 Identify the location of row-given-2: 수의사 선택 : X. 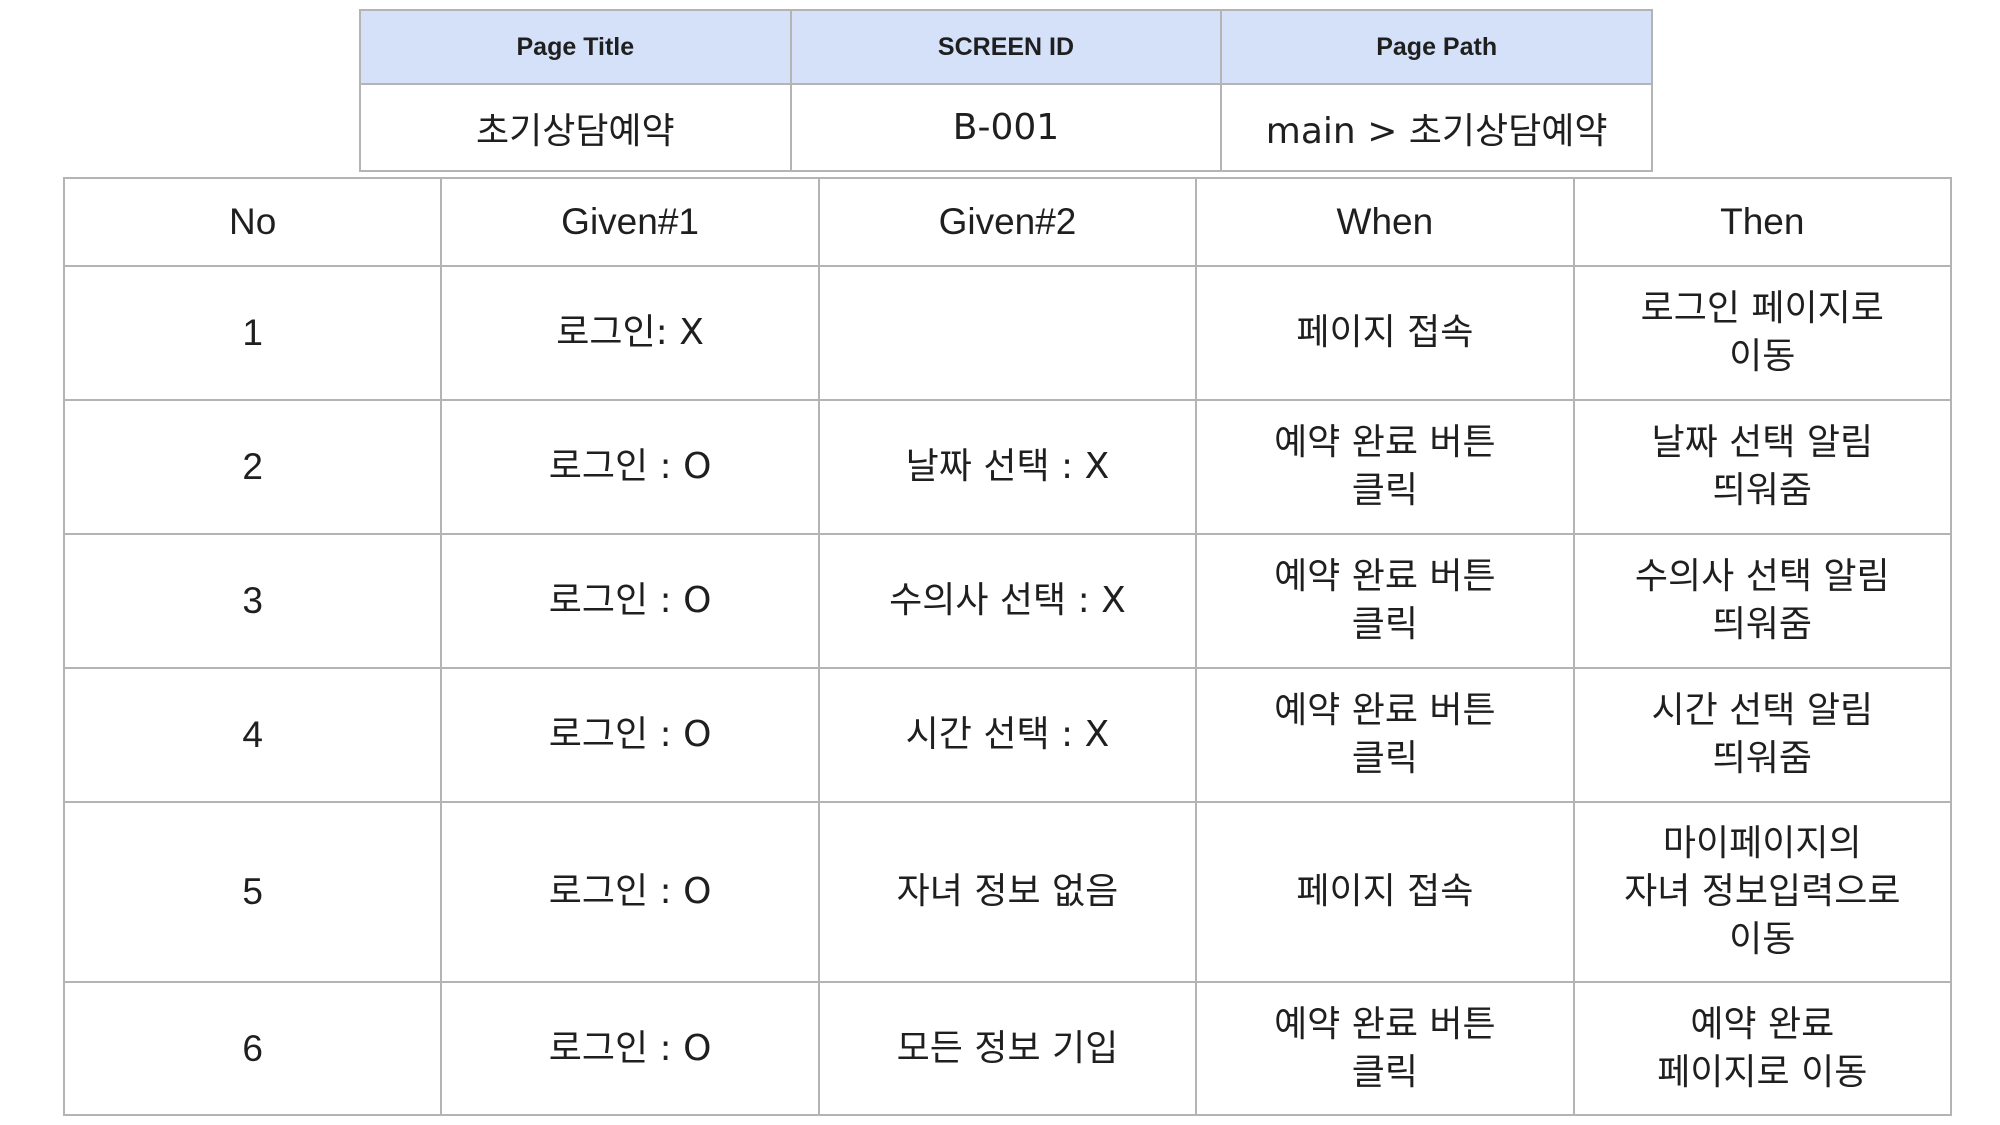
(1007, 601).